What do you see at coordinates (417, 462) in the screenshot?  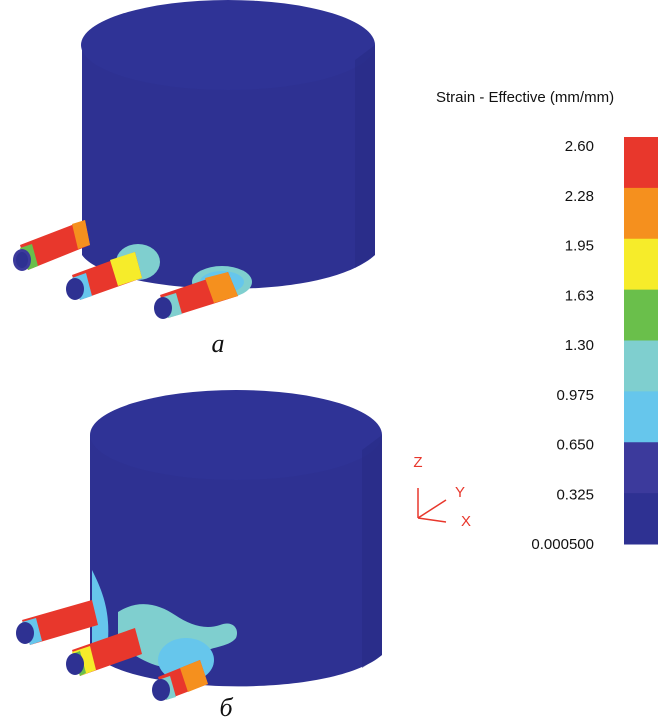 I see `axis-z-label: Z` at bounding box center [417, 462].